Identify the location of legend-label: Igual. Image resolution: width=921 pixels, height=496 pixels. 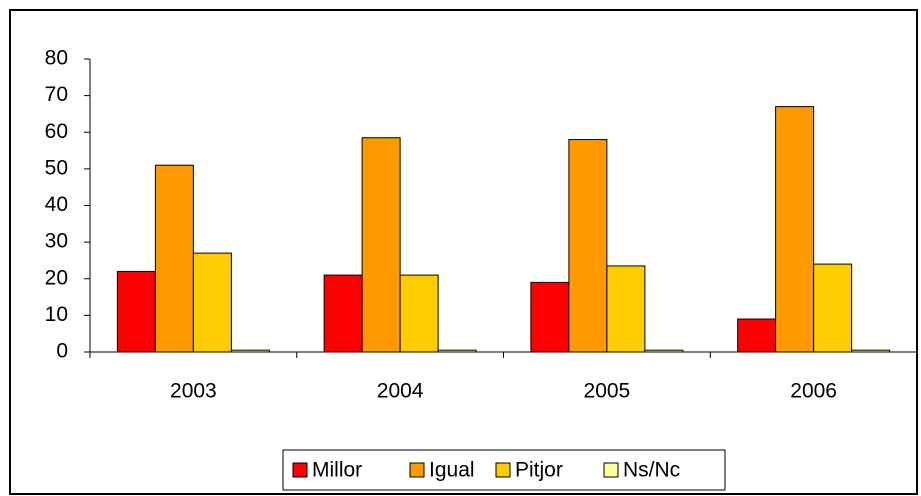
(452, 470).